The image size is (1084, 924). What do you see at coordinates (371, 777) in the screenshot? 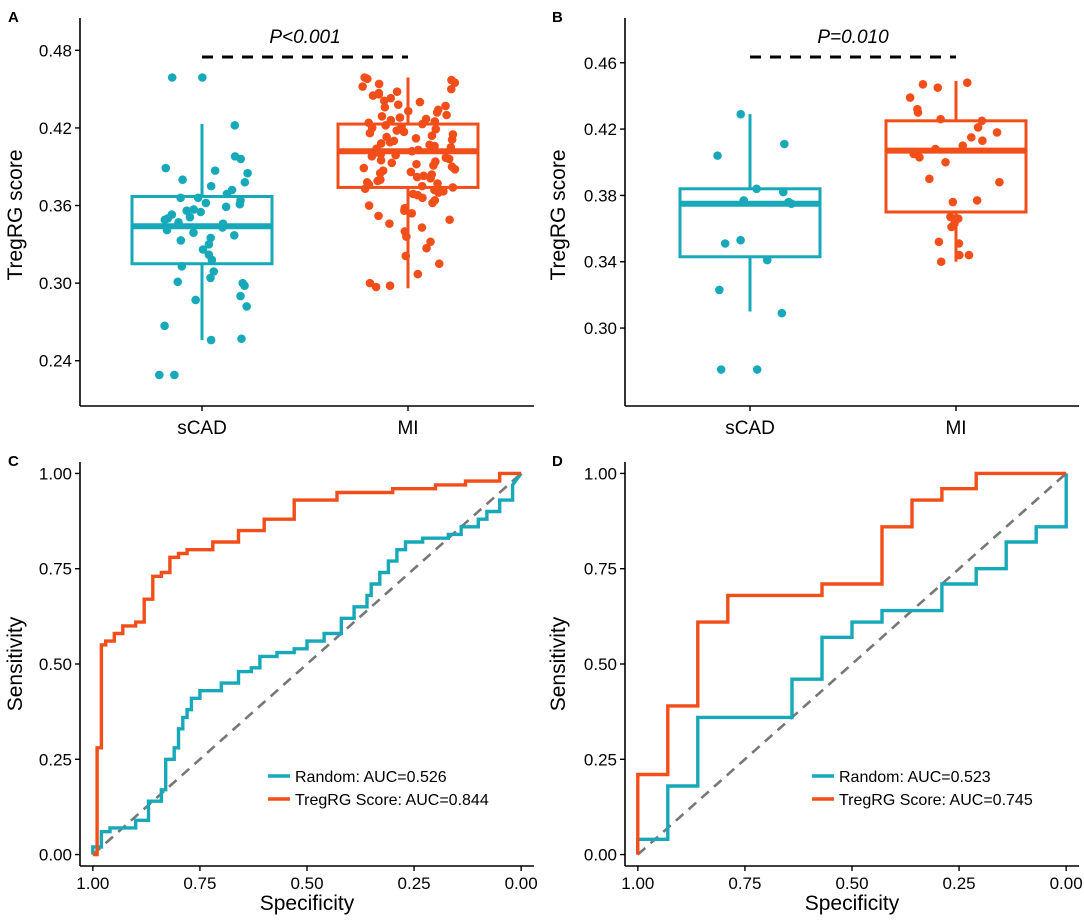
I see `legend-label: Random: AUC=0.526` at bounding box center [371, 777].